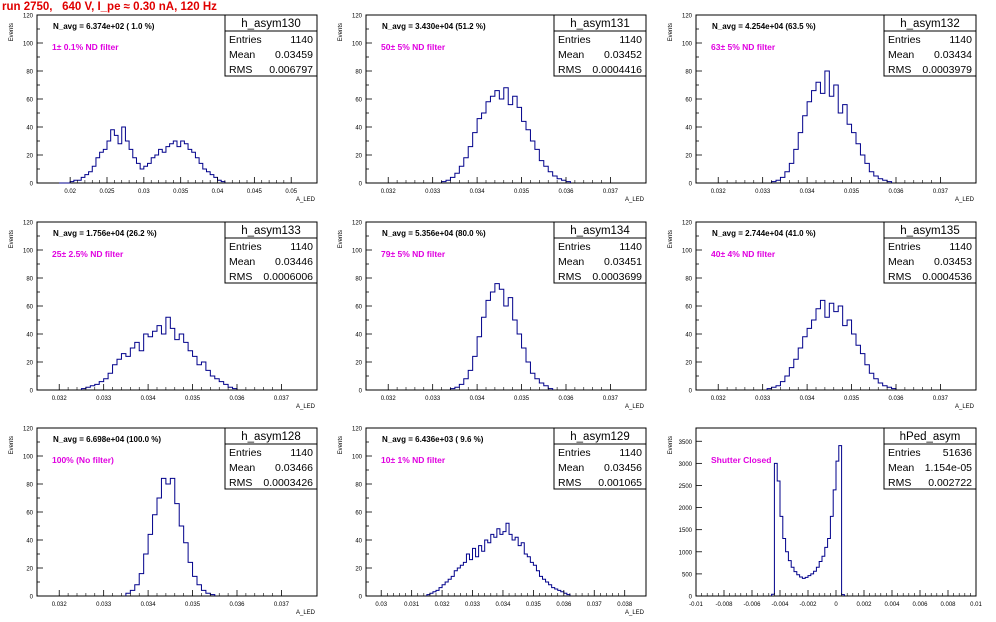  What do you see at coordinates (255, 192) in the screenshot?
I see `x-tick-label: 0.045` at bounding box center [255, 192].